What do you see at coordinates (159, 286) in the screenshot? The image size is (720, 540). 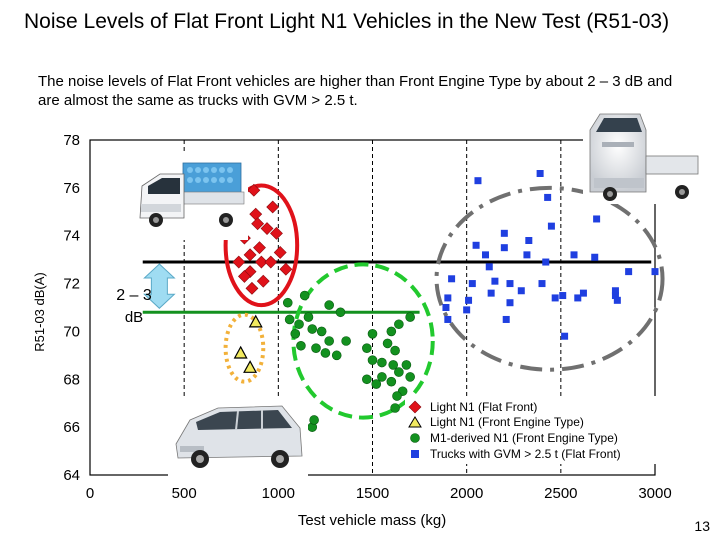 I see `double-arrow-icon` at bounding box center [159, 286].